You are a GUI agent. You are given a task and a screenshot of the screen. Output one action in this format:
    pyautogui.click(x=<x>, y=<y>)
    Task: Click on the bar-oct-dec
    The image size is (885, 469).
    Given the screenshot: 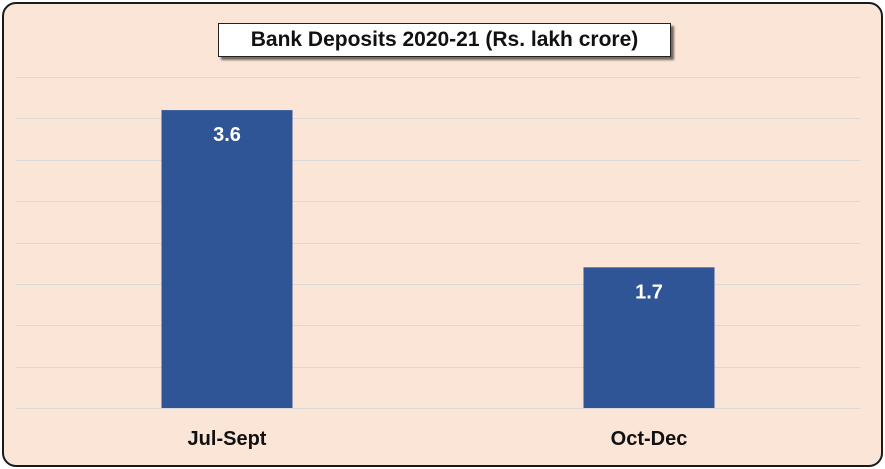 What is the action you would take?
    pyautogui.click(x=649, y=337)
    